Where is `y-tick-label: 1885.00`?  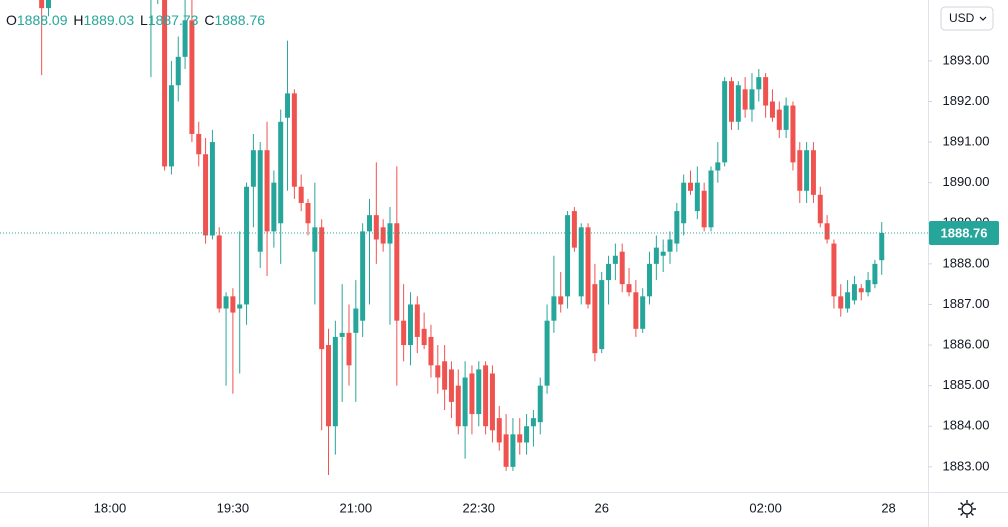 y-tick-label: 1885.00 is located at coordinates (966, 384).